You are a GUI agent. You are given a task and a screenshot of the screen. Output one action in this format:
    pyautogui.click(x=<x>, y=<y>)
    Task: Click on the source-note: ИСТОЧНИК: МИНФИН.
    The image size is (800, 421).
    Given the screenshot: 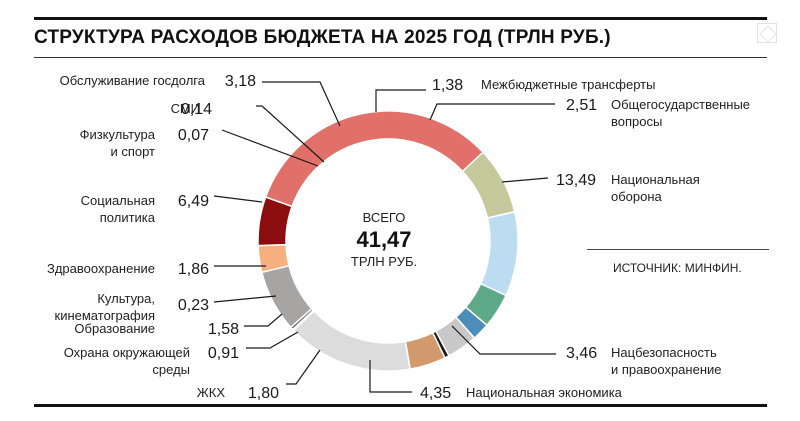 What is the action you would take?
    pyautogui.click(x=677, y=268)
    